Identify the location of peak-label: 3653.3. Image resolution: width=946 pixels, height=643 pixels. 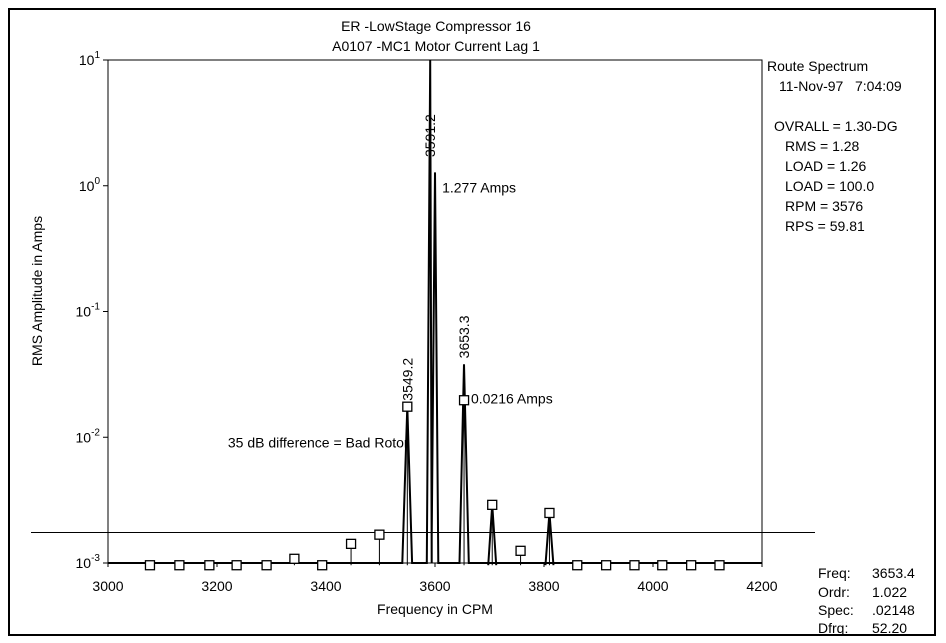
(464, 336).